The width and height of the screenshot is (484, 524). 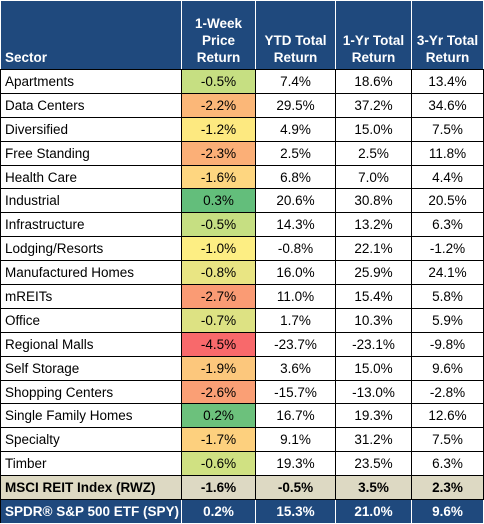 I want to click on ytd-return-cell: 2.5%, so click(x=295, y=153).